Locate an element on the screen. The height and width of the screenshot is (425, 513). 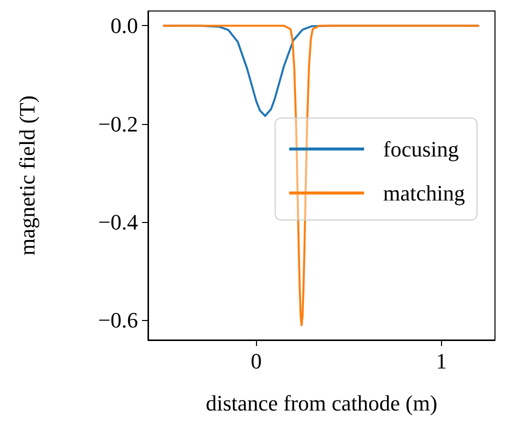
y-tick-label: −0.2 is located at coordinates (118, 123).